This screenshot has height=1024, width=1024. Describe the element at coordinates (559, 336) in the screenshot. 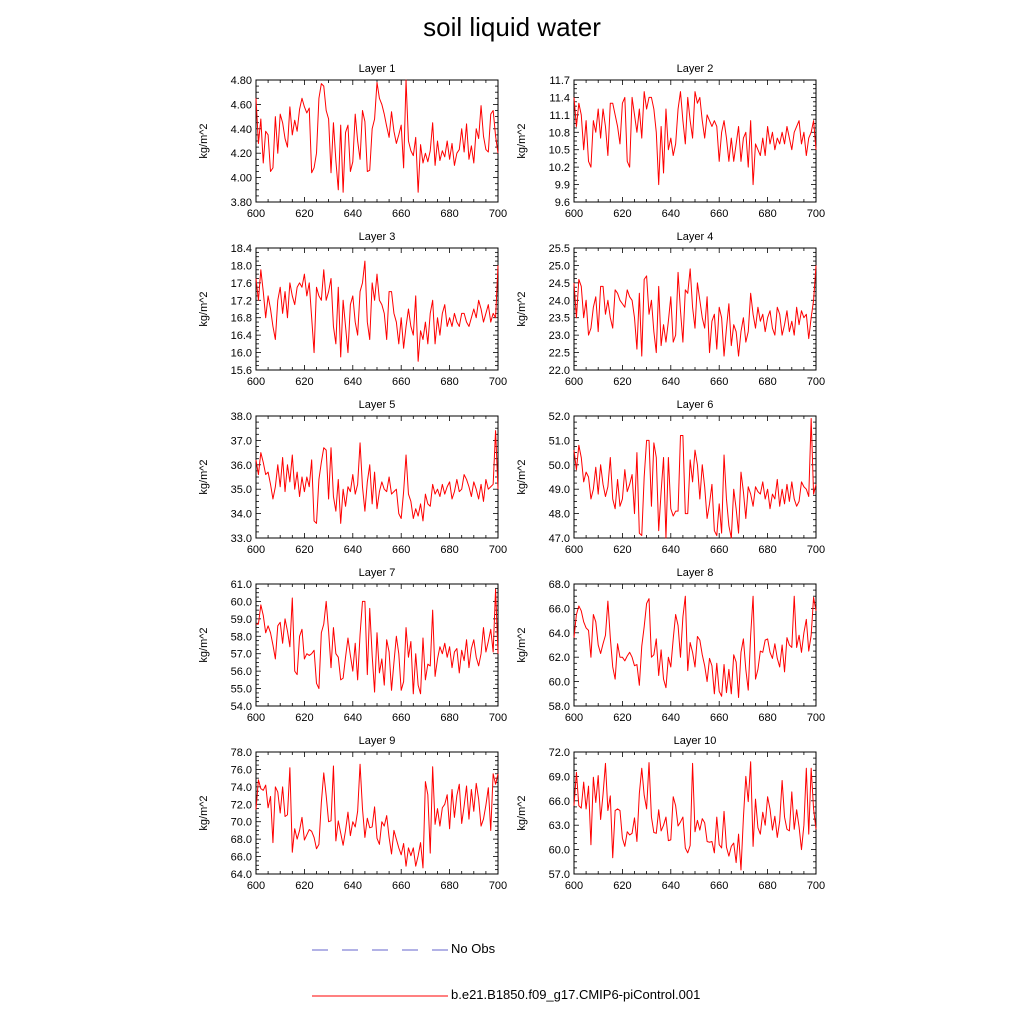

I see `y-tick-label: 23.0` at that location.